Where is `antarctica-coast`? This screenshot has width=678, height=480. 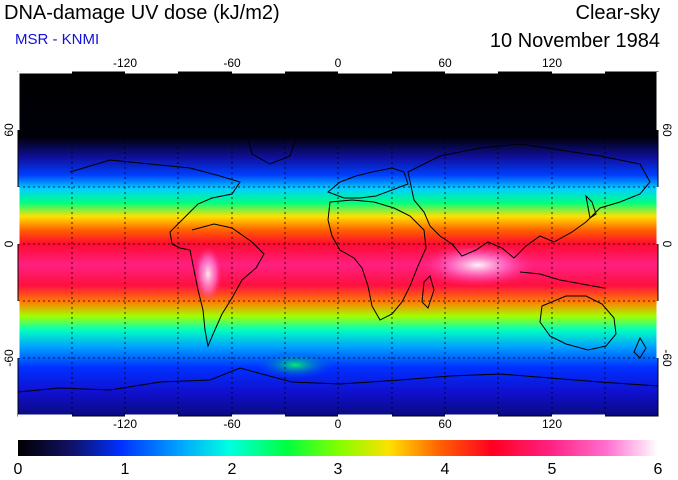
antarctica-coast is located at coordinates (338, 380).